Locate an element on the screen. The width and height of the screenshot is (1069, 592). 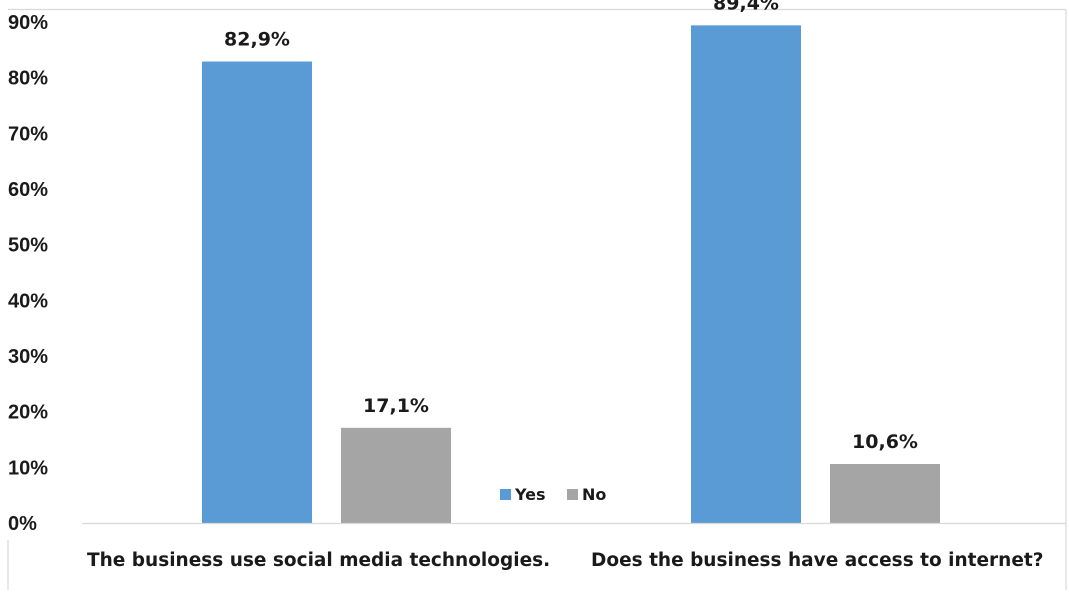
y-tick-label: 40% is located at coordinates (28, 301).